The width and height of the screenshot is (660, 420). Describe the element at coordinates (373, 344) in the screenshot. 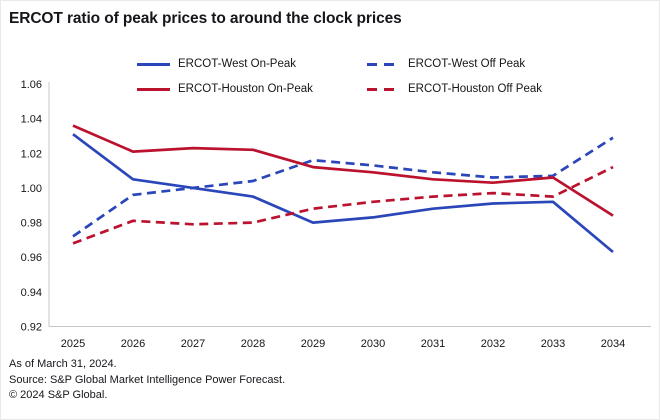

I see `x-tick-label: 2030` at that location.